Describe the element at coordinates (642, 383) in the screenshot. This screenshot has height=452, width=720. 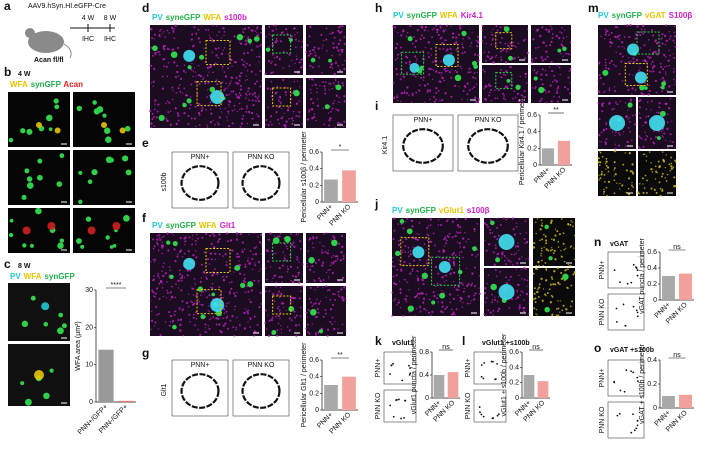
I see `y-axis-label: vGAT + s100b / perimeter` at that location.